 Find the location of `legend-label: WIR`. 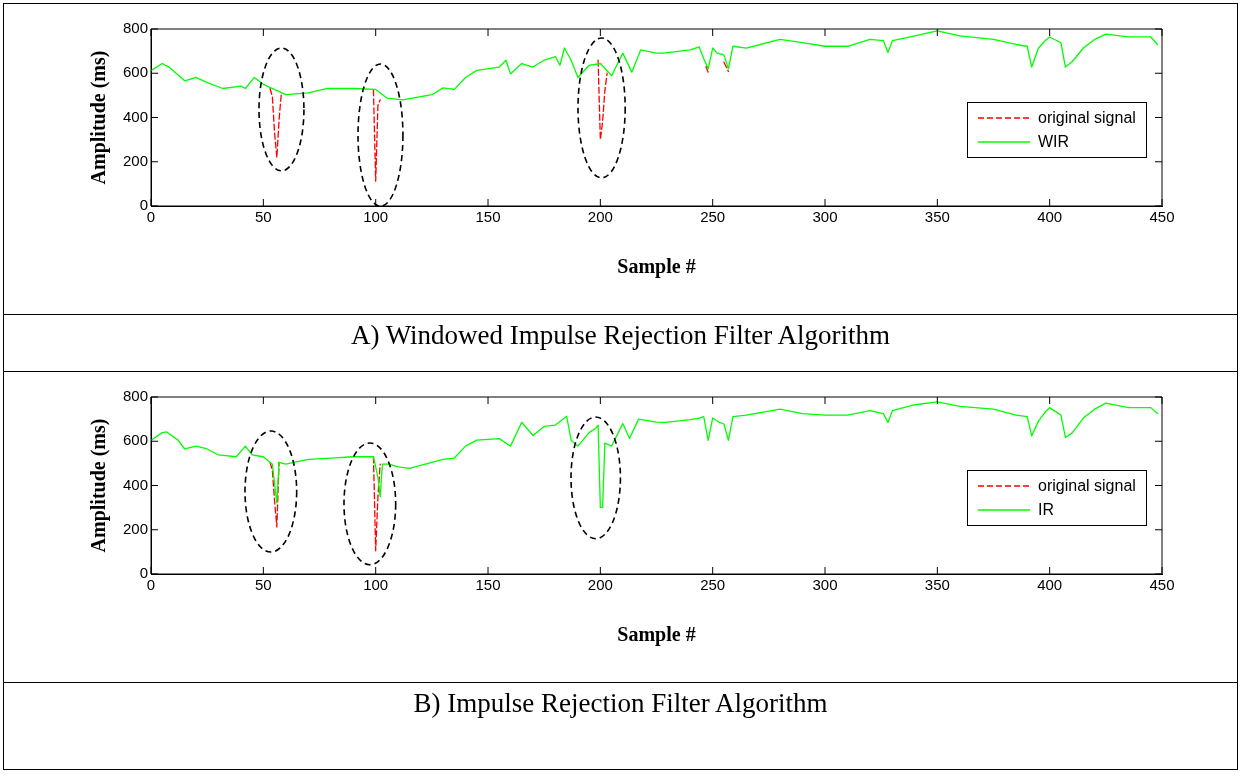

legend-label: WIR is located at coordinates (1054, 141).